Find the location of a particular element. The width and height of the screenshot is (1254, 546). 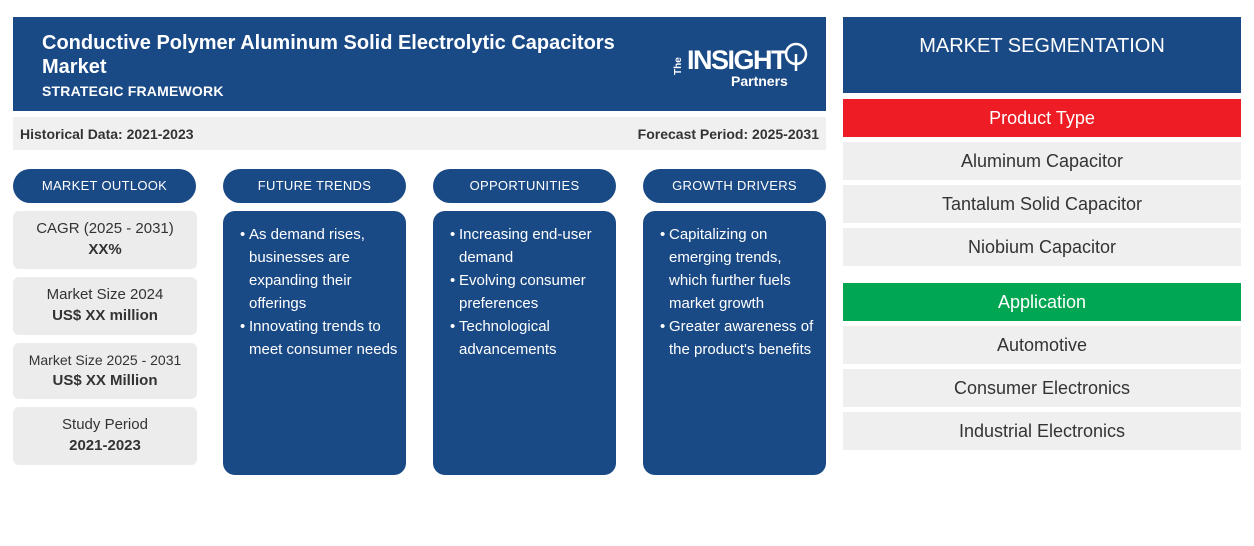

insight-partners-logo: The INSIGHT Partners is located at coordinates (743, 76).